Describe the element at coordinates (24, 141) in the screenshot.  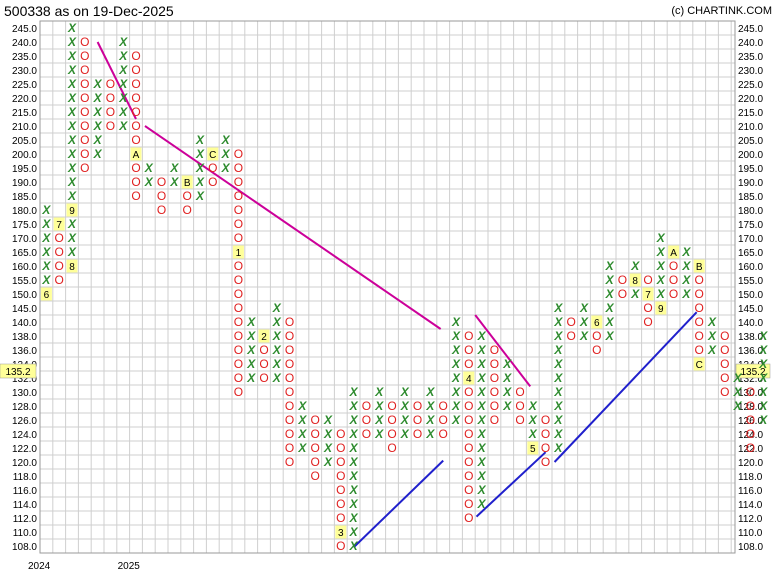
I see `y-tick-label-left: 205.0` at that location.